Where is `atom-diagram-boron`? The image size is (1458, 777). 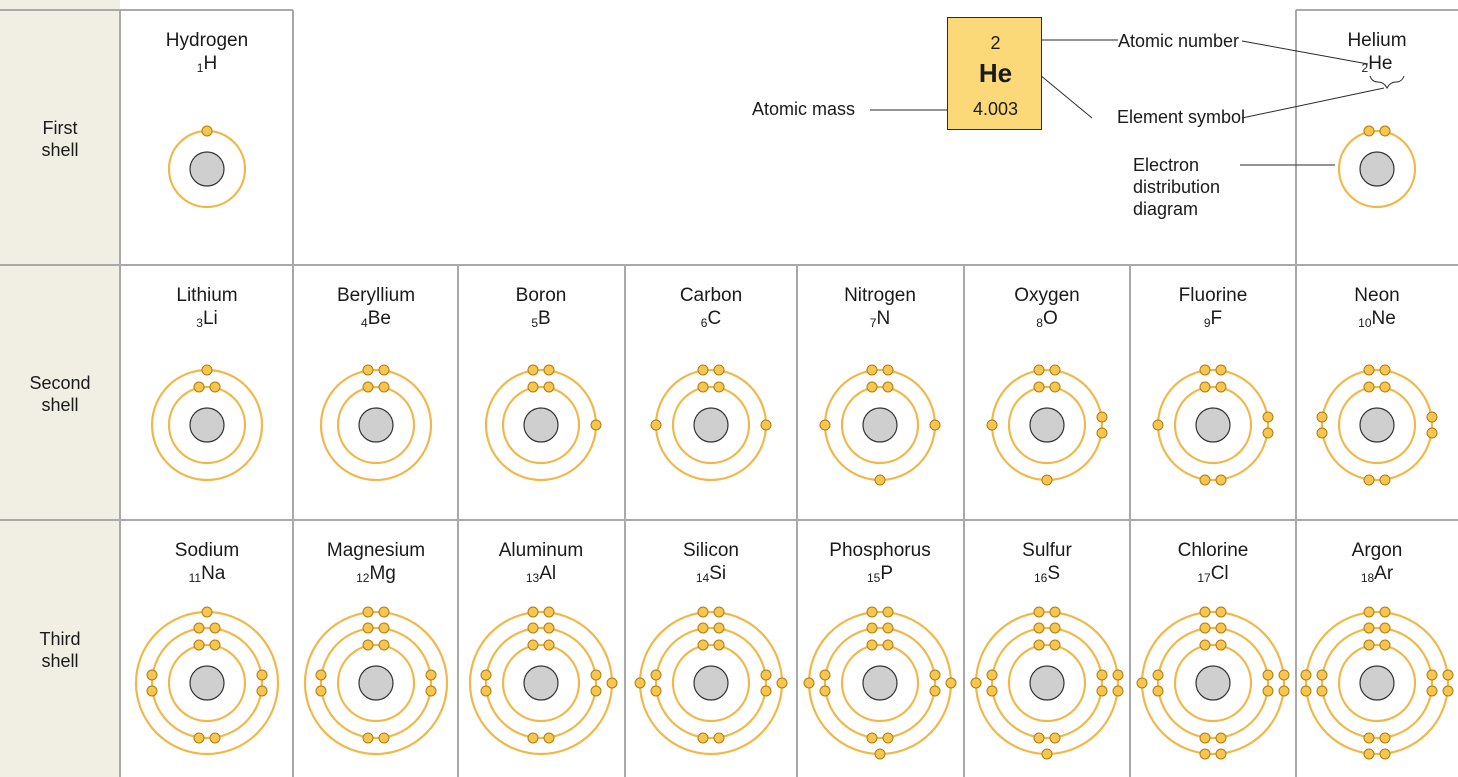 atom-diagram-boron is located at coordinates (543, 423).